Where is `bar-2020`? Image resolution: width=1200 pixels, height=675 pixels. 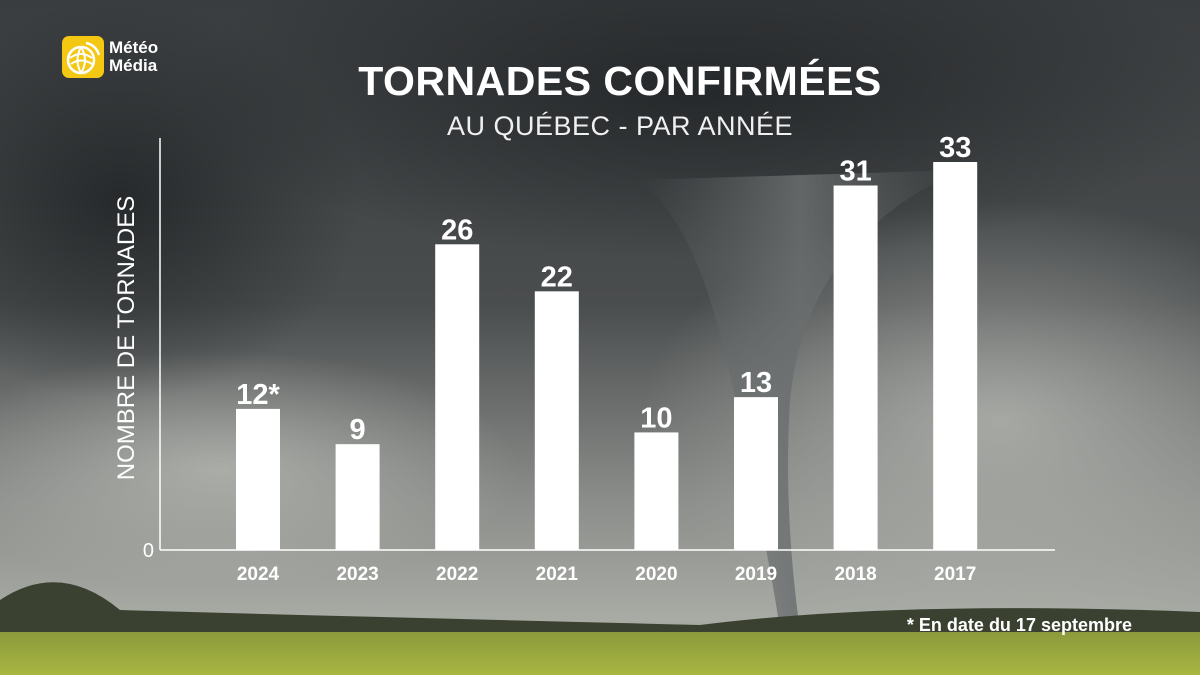 bar-2020 is located at coordinates (656, 491).